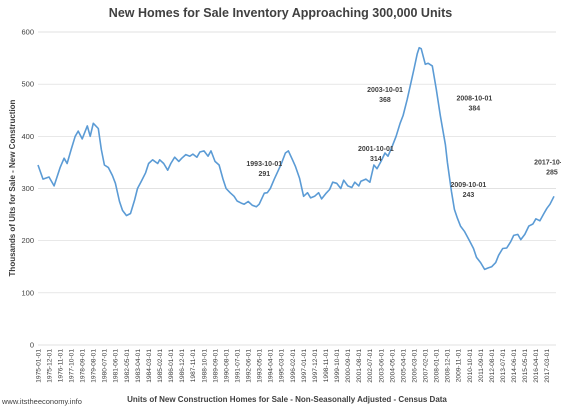  I want to click on x-tick-label: 1987-11-01, so click(193, 366).